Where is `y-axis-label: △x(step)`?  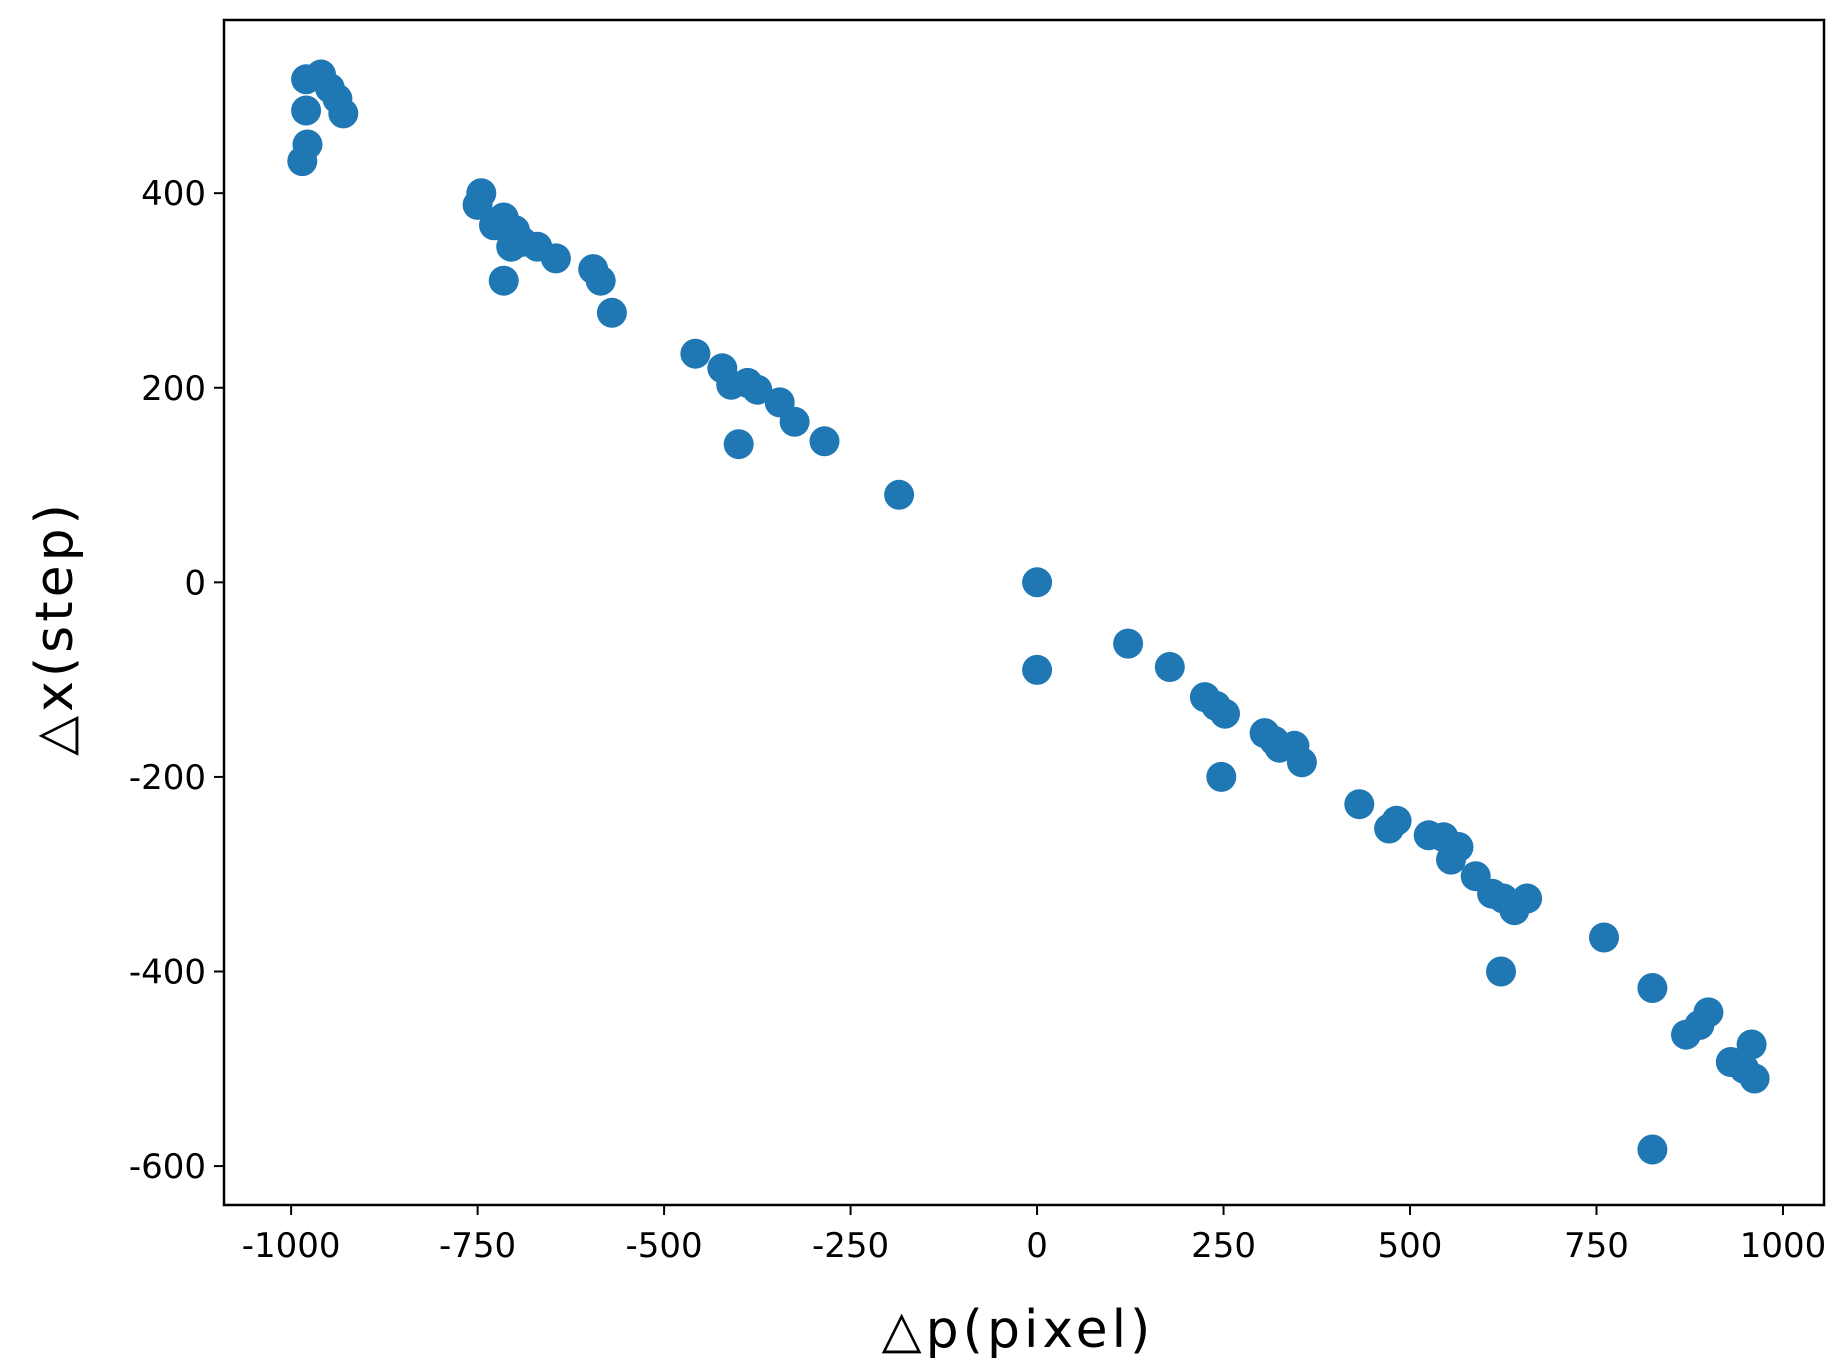 y-axis-label: △x(step) is located at coordinates (55, 628).